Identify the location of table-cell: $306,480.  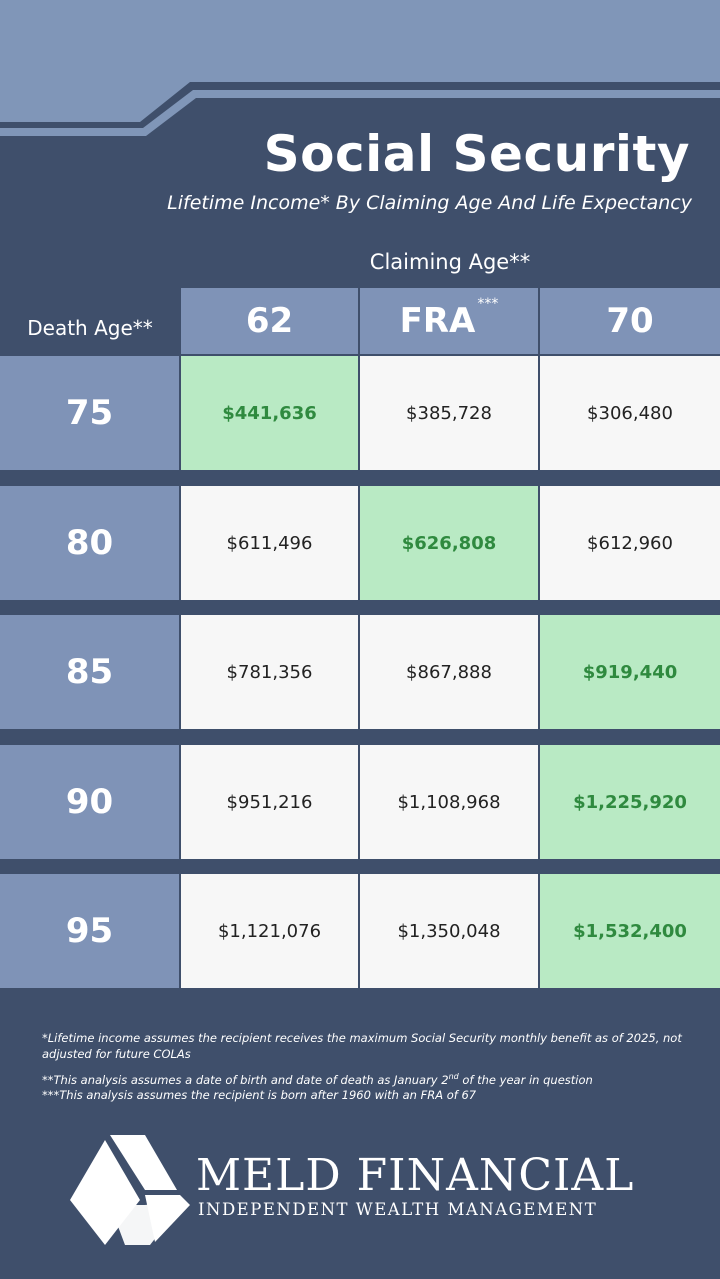
(630, 413).